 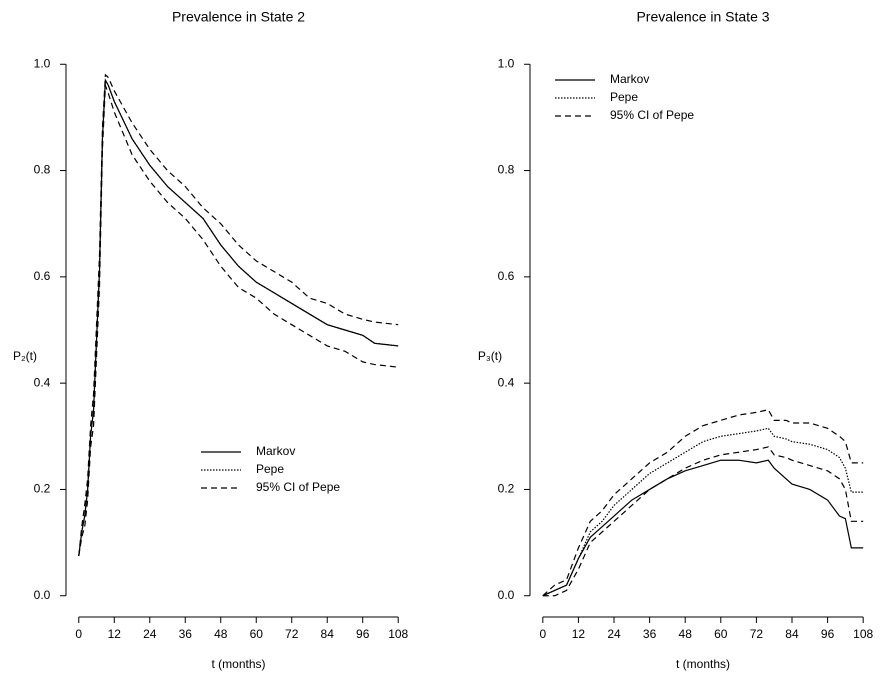 What do you see at coordinates (490, 356) in the screenshot?
I see `y-axis-label: P₃(t)` at bounding box center [490, 356].